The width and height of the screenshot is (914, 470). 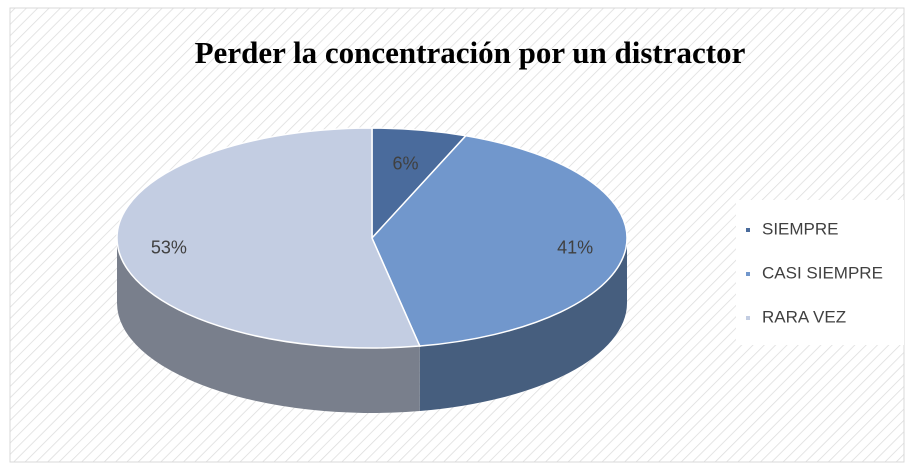 I want to click on pie-slice, so click(x=499, y=240).